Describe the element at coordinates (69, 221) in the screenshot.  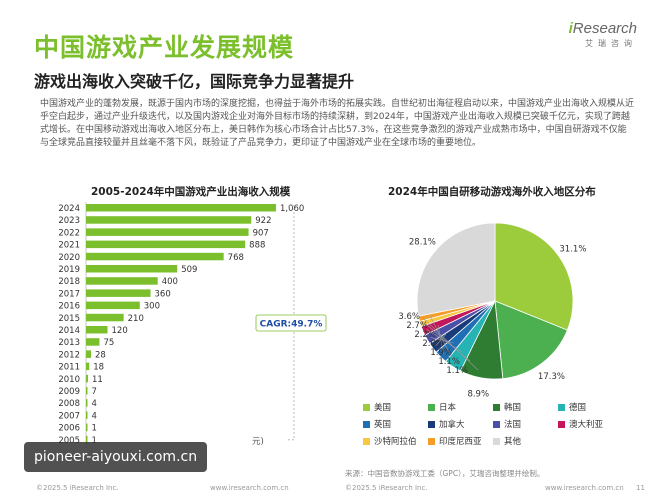
I see `y-tick-label: 2023` at that location.